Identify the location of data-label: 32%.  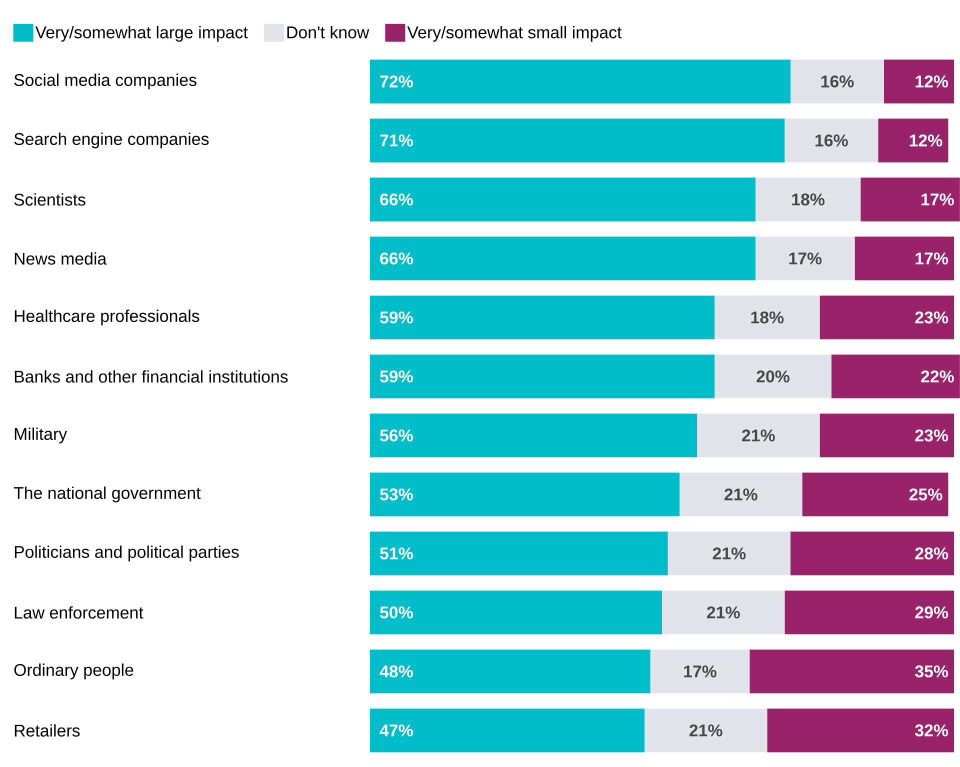
(931, 730).